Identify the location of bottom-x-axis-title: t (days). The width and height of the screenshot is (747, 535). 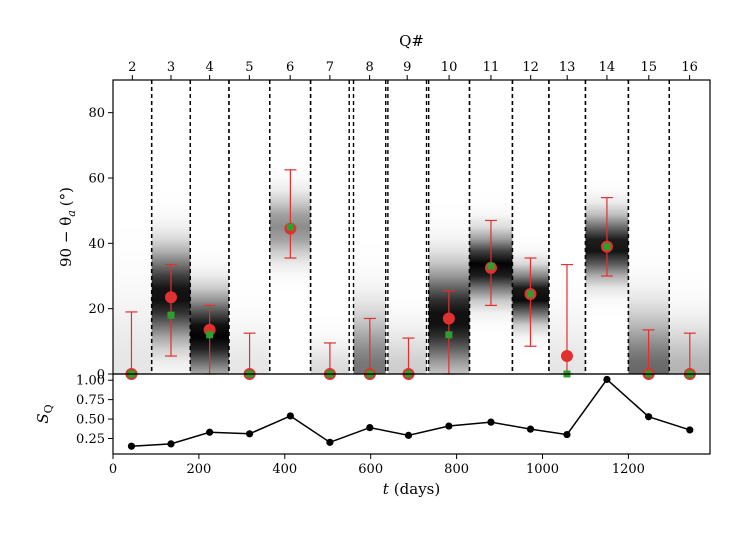
(411, 489).